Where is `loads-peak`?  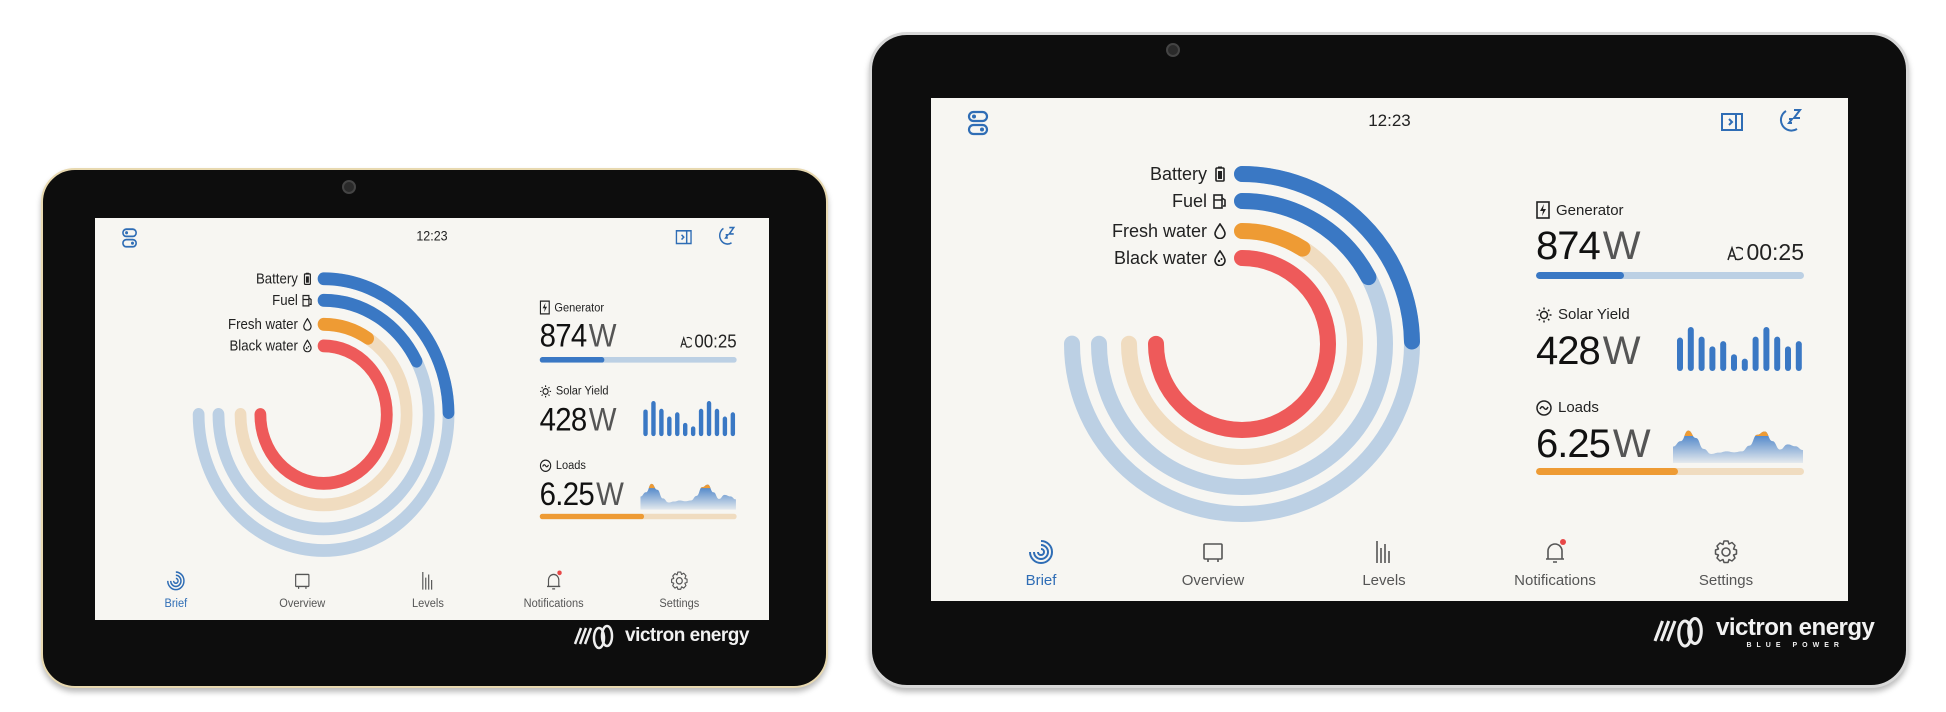
loads-peak is located at coordinates (679, 486).